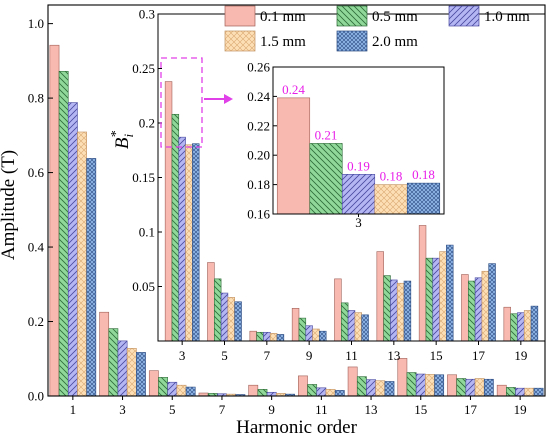 This screenshot has height=439, width=550. Describe the element at coordinates (253, 336) in the screenshot. I see `bar-inset-7-0.1mm` at that location.